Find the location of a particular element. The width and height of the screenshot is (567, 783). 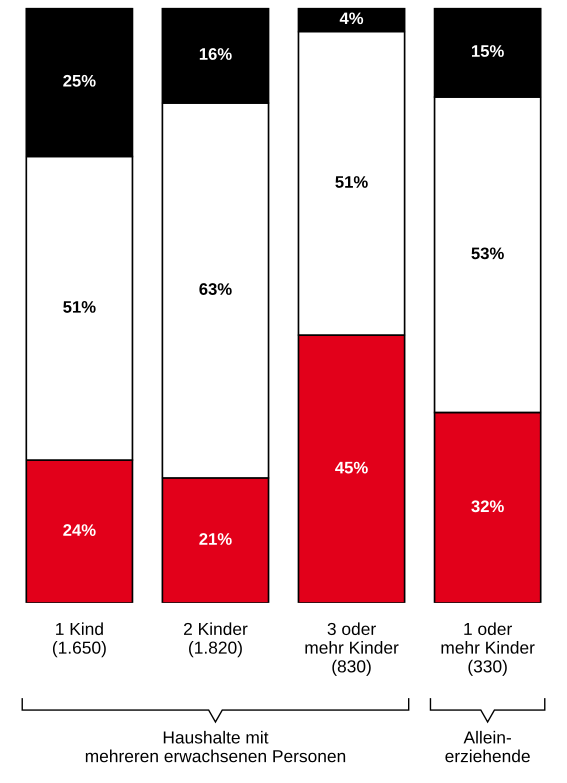

data-label: 16% is located at coordinates (216, 54).